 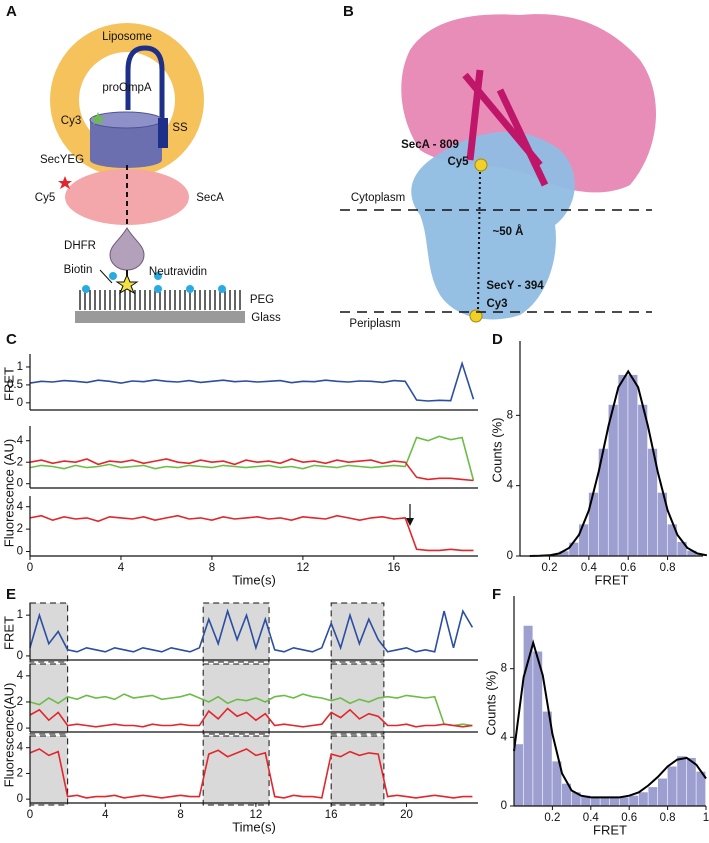 What do you see at coordinates (410, 515) in the screenshot?
I see `bleach-arrow` at bounding box center [410, 515].